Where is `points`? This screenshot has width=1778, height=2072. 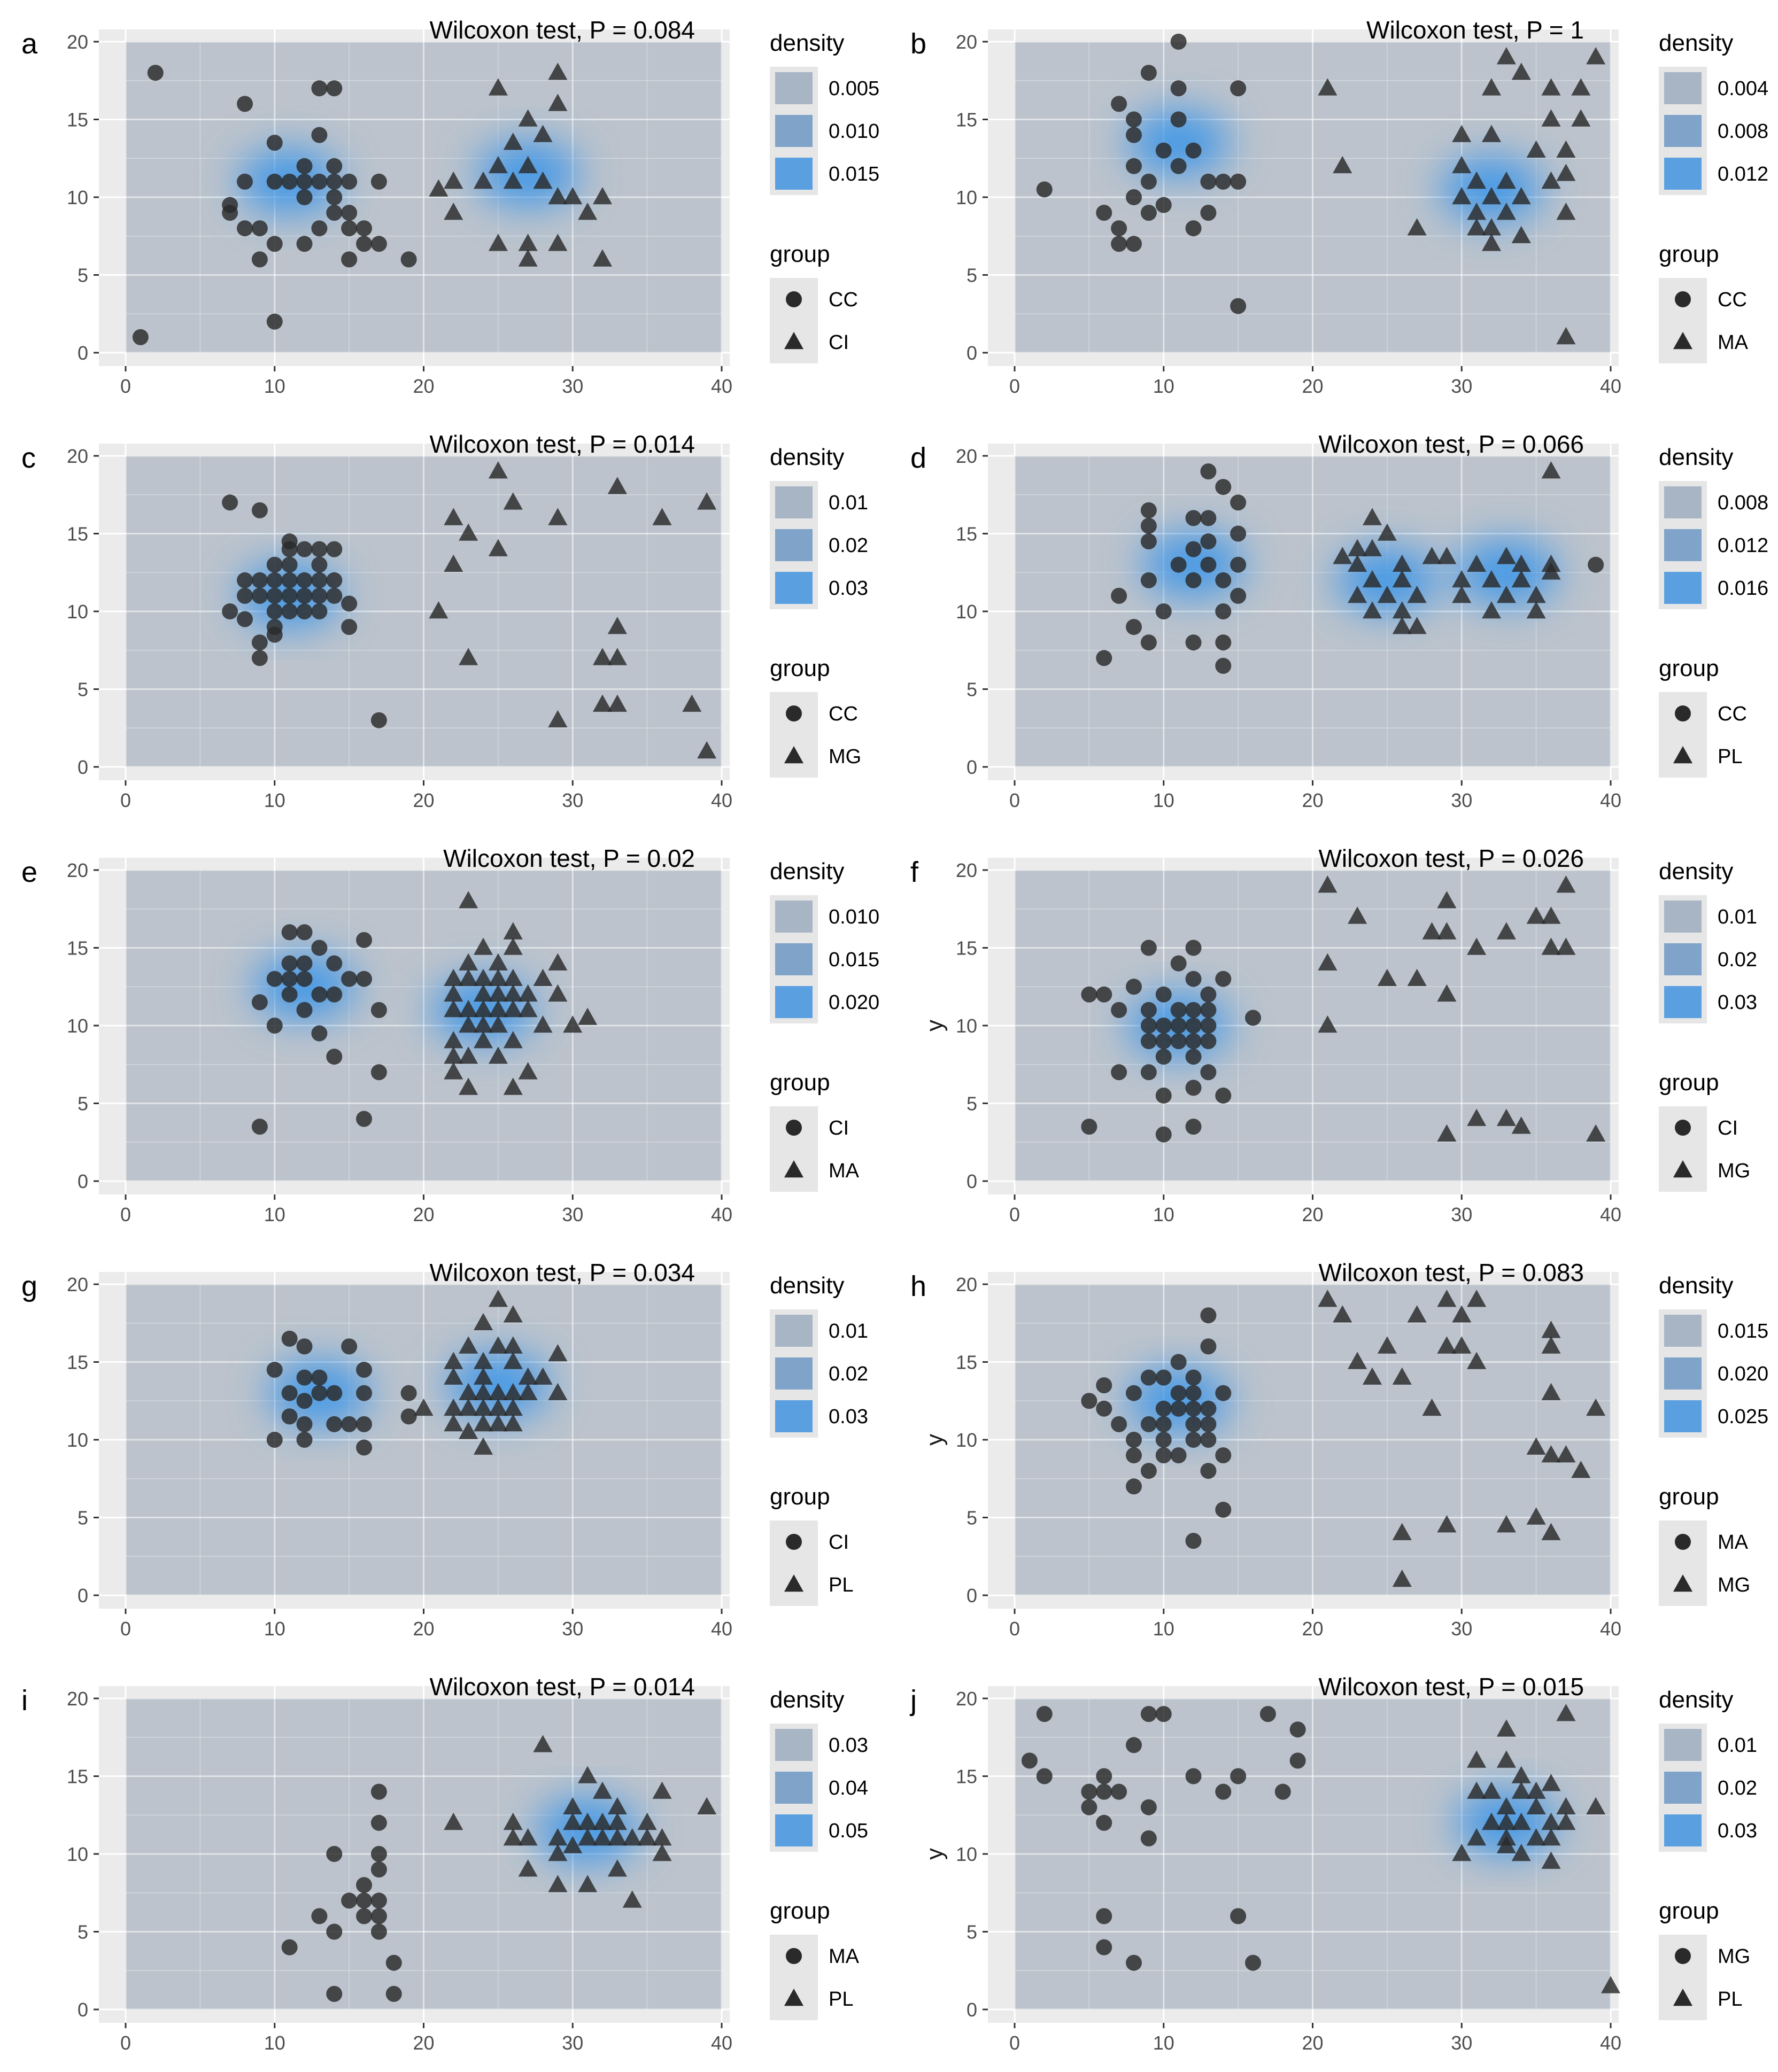 points is located at coordinates (1344, 1009).